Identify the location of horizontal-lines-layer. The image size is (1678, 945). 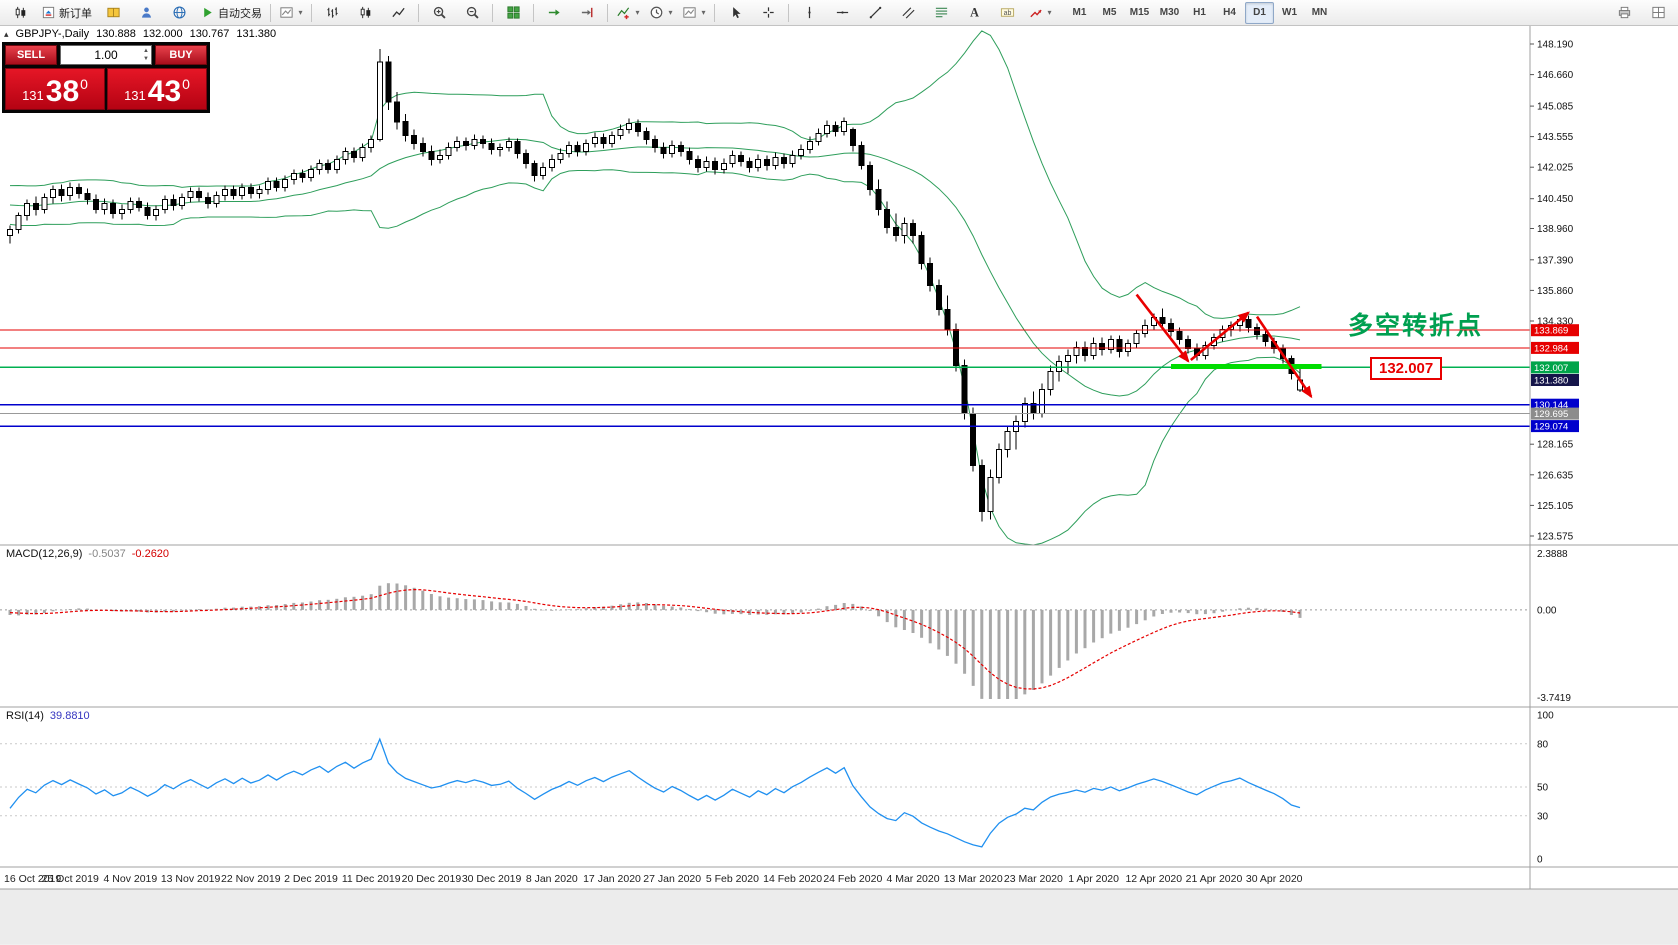
(765, 378).